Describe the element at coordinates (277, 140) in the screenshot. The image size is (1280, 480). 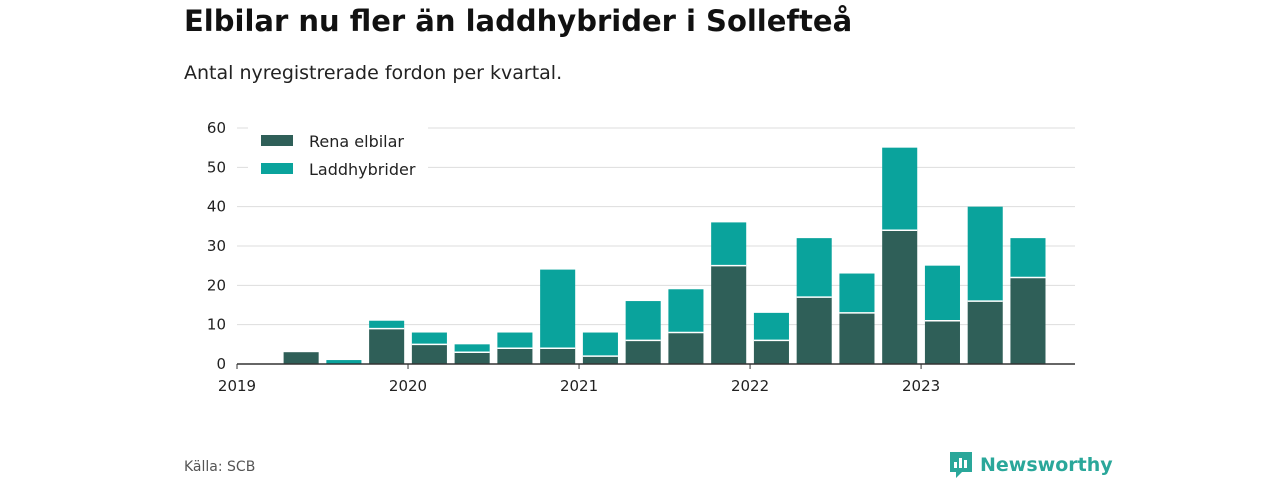
I see `legend-swatch-rena-elbilar` at that location.